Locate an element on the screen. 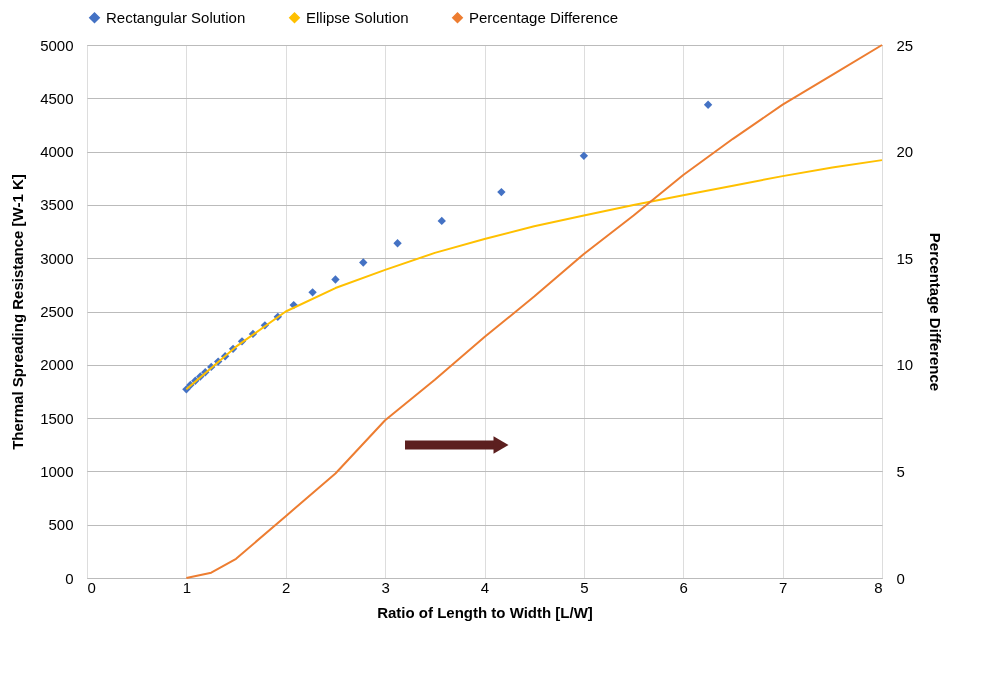  y-tick-label: 500 is located at coordinates (61, 525).